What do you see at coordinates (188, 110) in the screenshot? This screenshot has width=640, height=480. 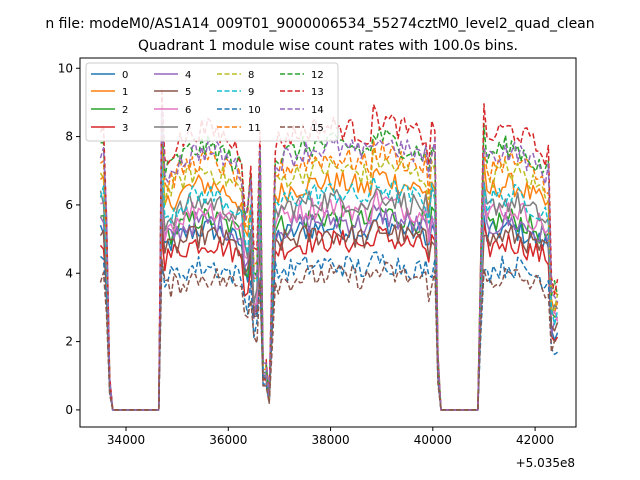 I see `legend-label-6: 6` at bounding box center [188, 110].